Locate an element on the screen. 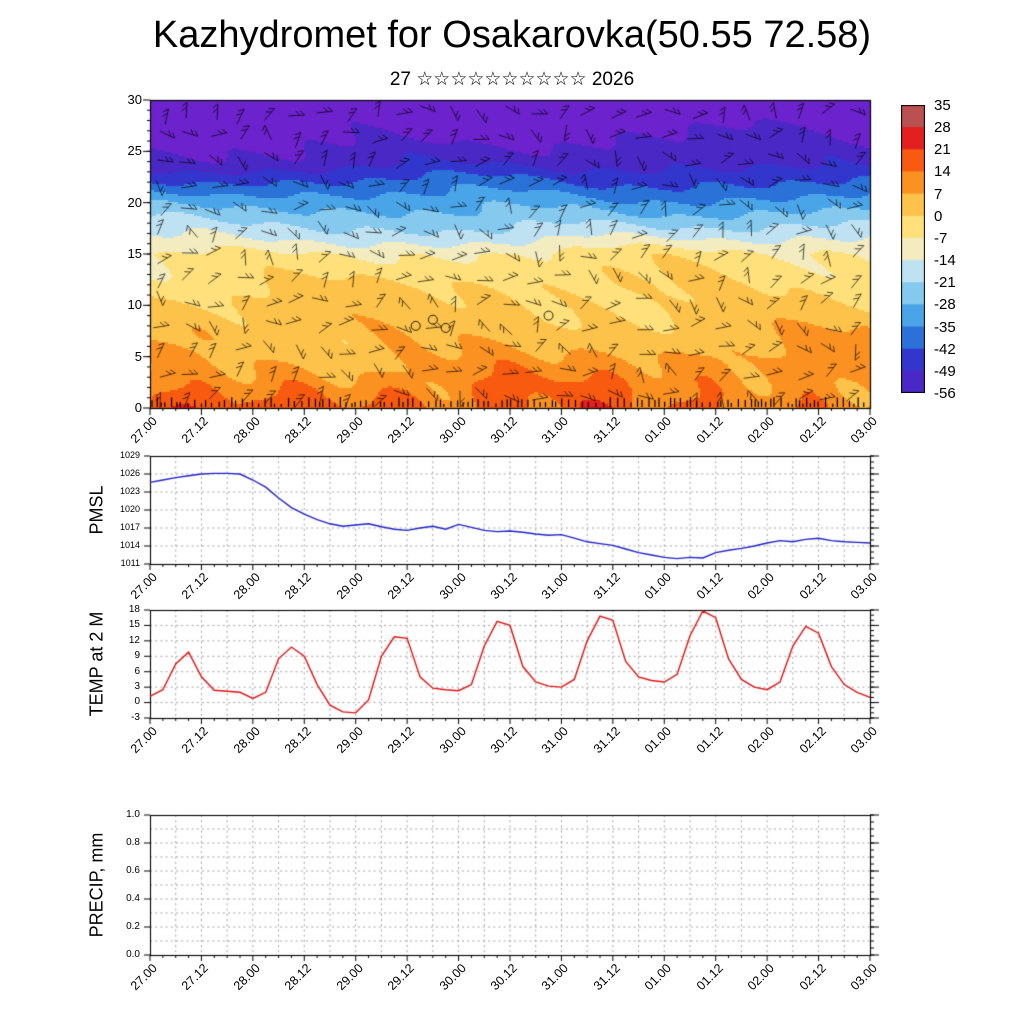 The width and height of the screenshot is (1024, 1024). y-tick-label: 1.0 is located at coordinates (133, 814).